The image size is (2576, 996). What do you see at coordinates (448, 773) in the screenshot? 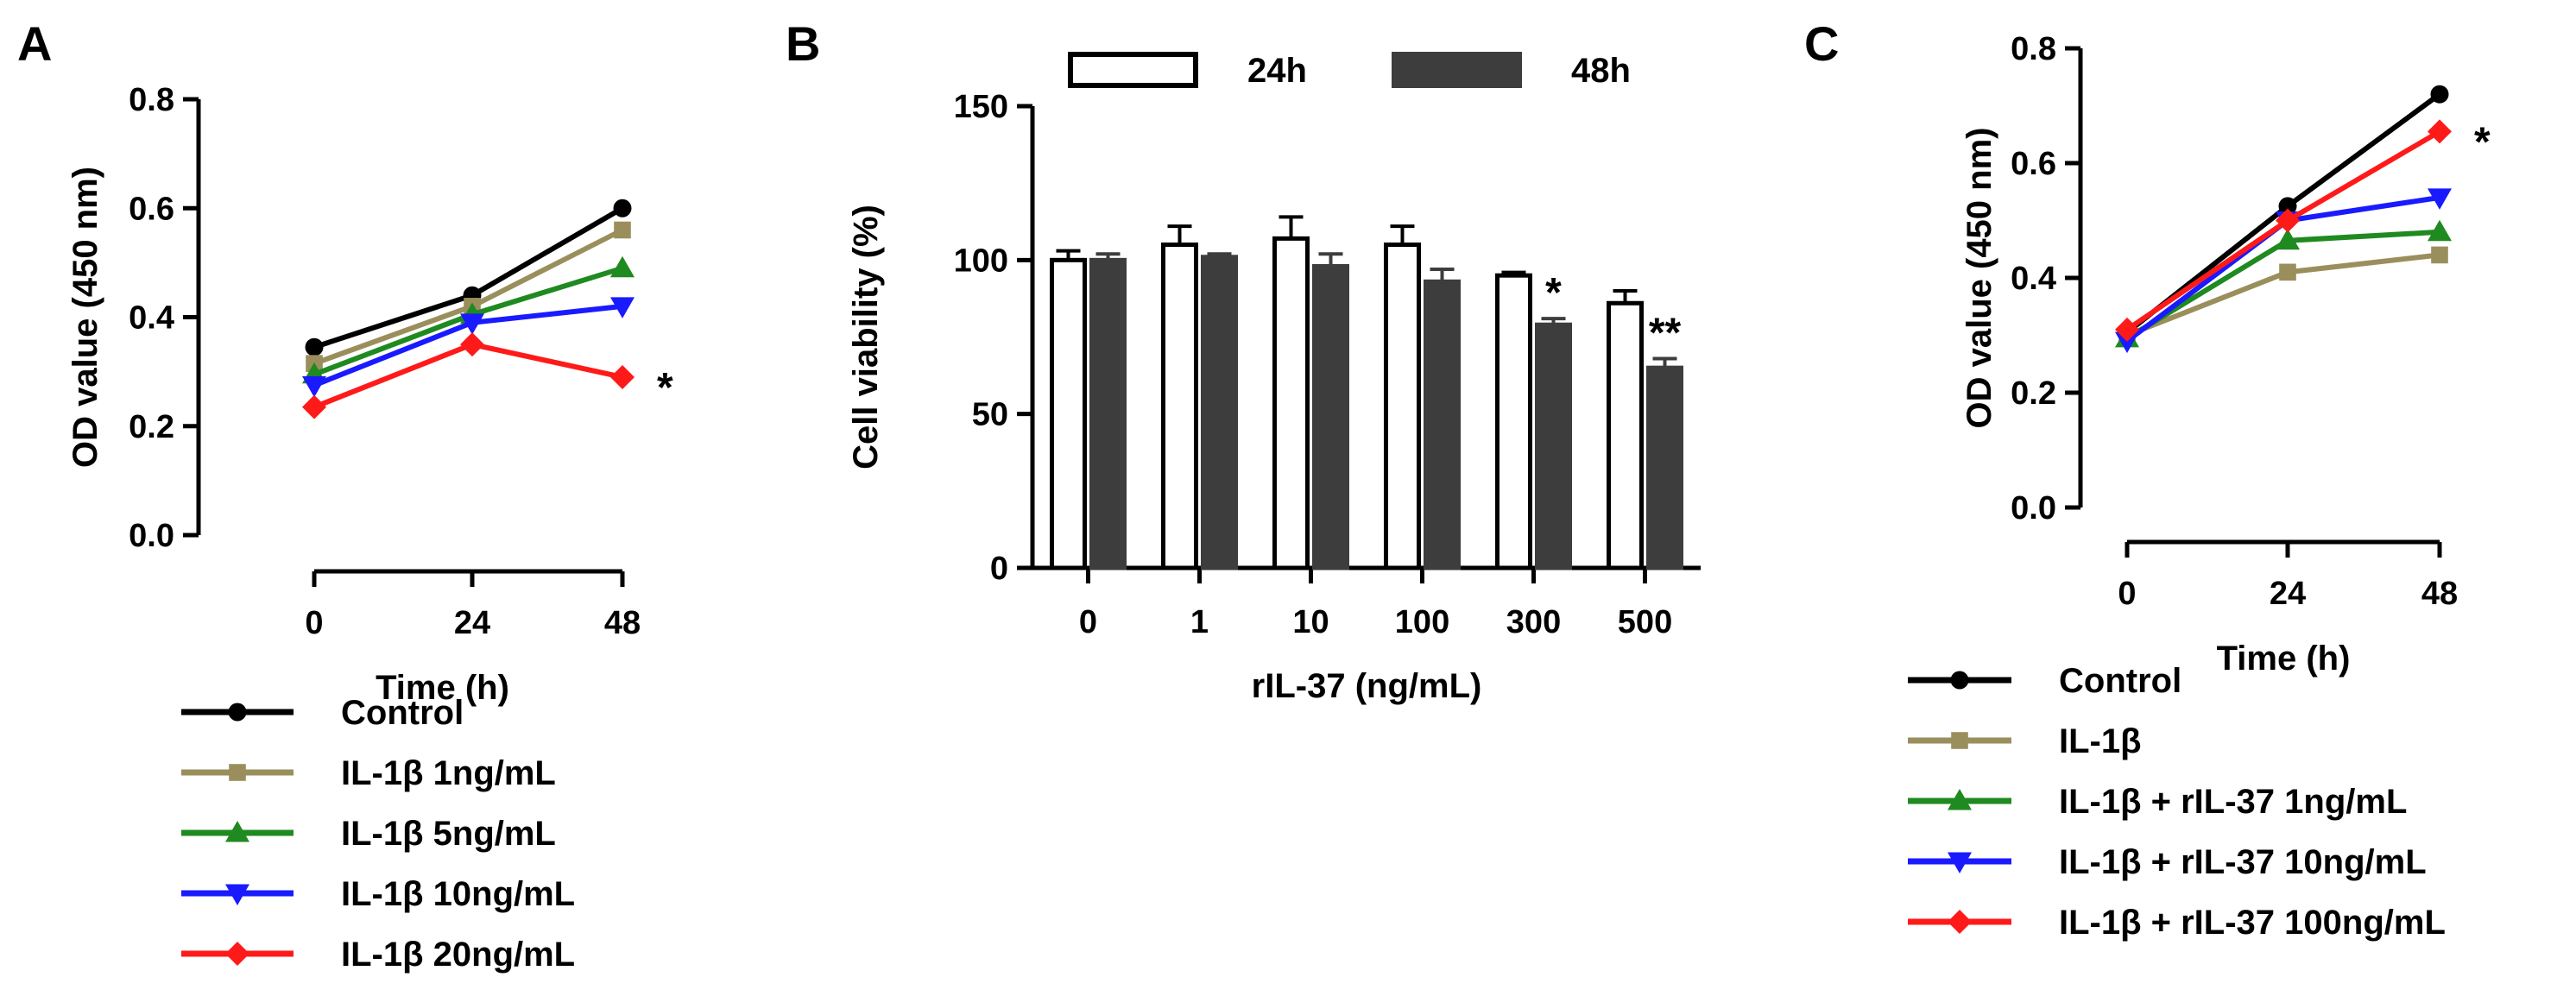
I see `legend-label-1: IL-1β 1ng/mL` at bounding box center [448, 773].